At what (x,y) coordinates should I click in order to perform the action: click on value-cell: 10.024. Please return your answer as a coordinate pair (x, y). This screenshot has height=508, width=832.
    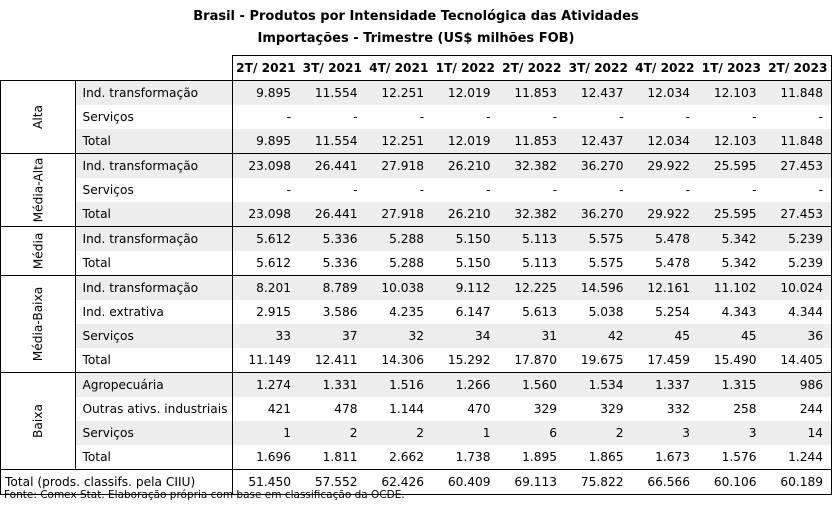
    Looking at the image, I should click on (798, 287).